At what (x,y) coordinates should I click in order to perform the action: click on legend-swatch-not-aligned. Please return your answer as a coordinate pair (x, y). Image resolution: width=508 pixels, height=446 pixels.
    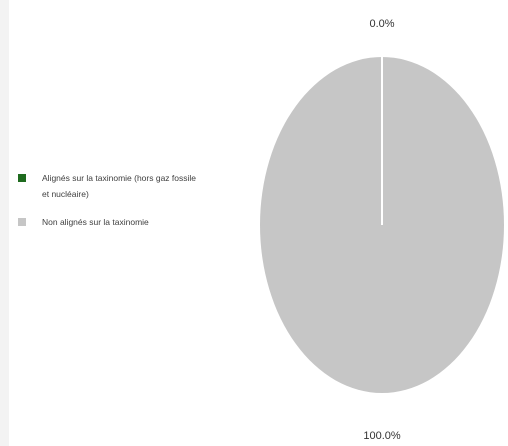
    Looking at the image, I should click on (22, 222).